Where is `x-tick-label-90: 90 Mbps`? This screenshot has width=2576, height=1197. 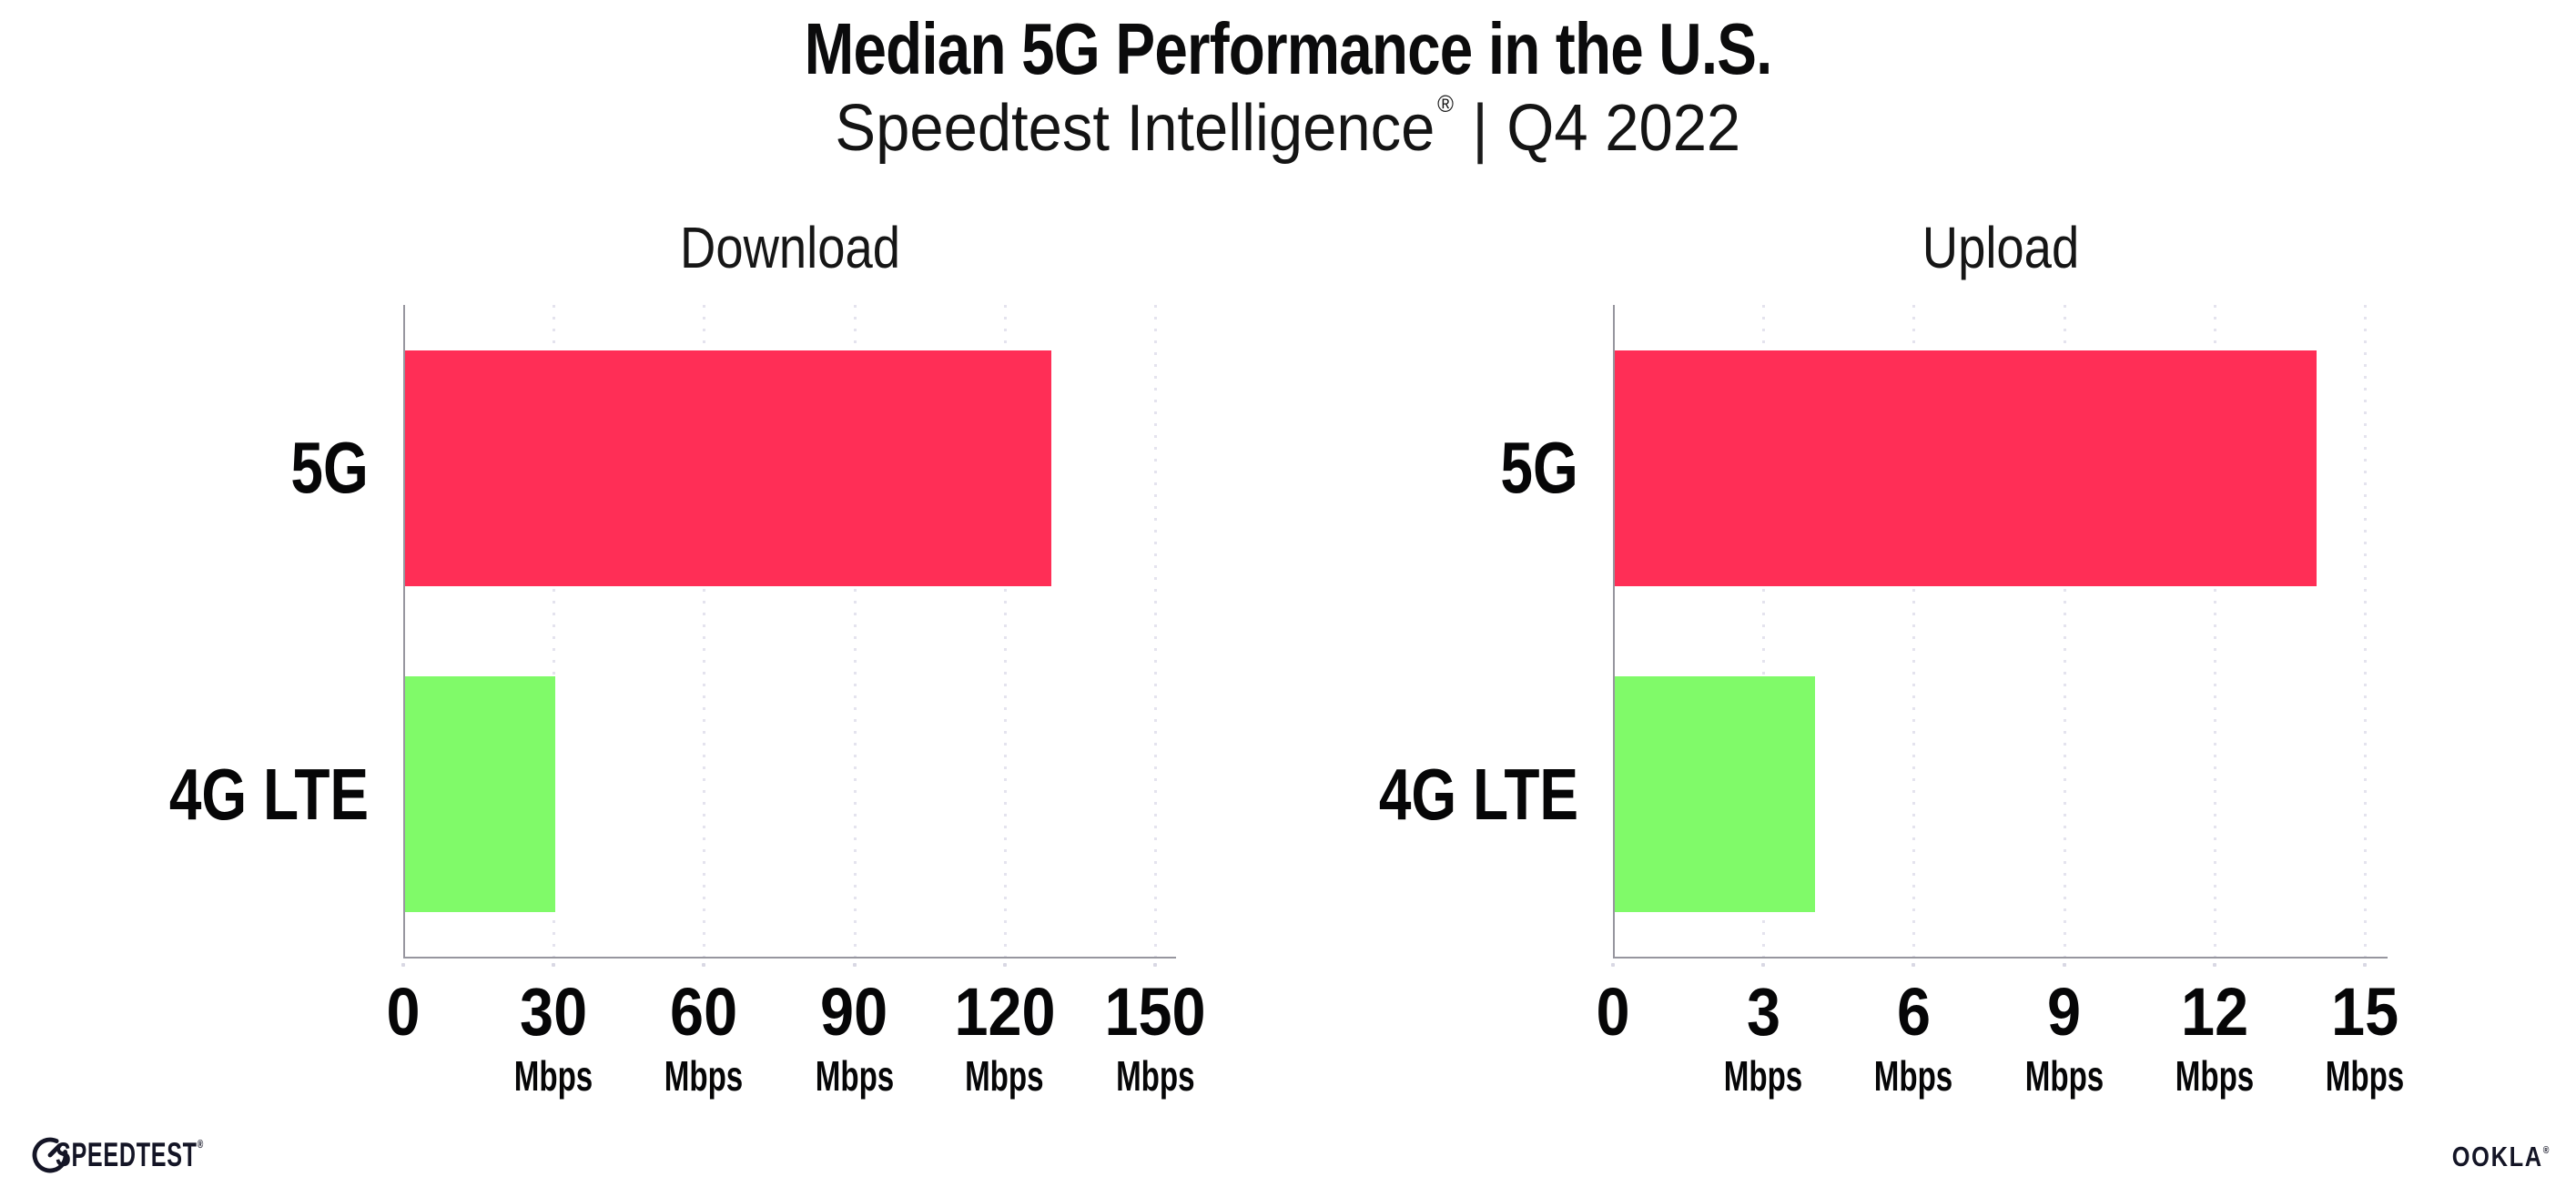 x-tick-label-90: 90 Mbps is located at coordinates (854, 1037).